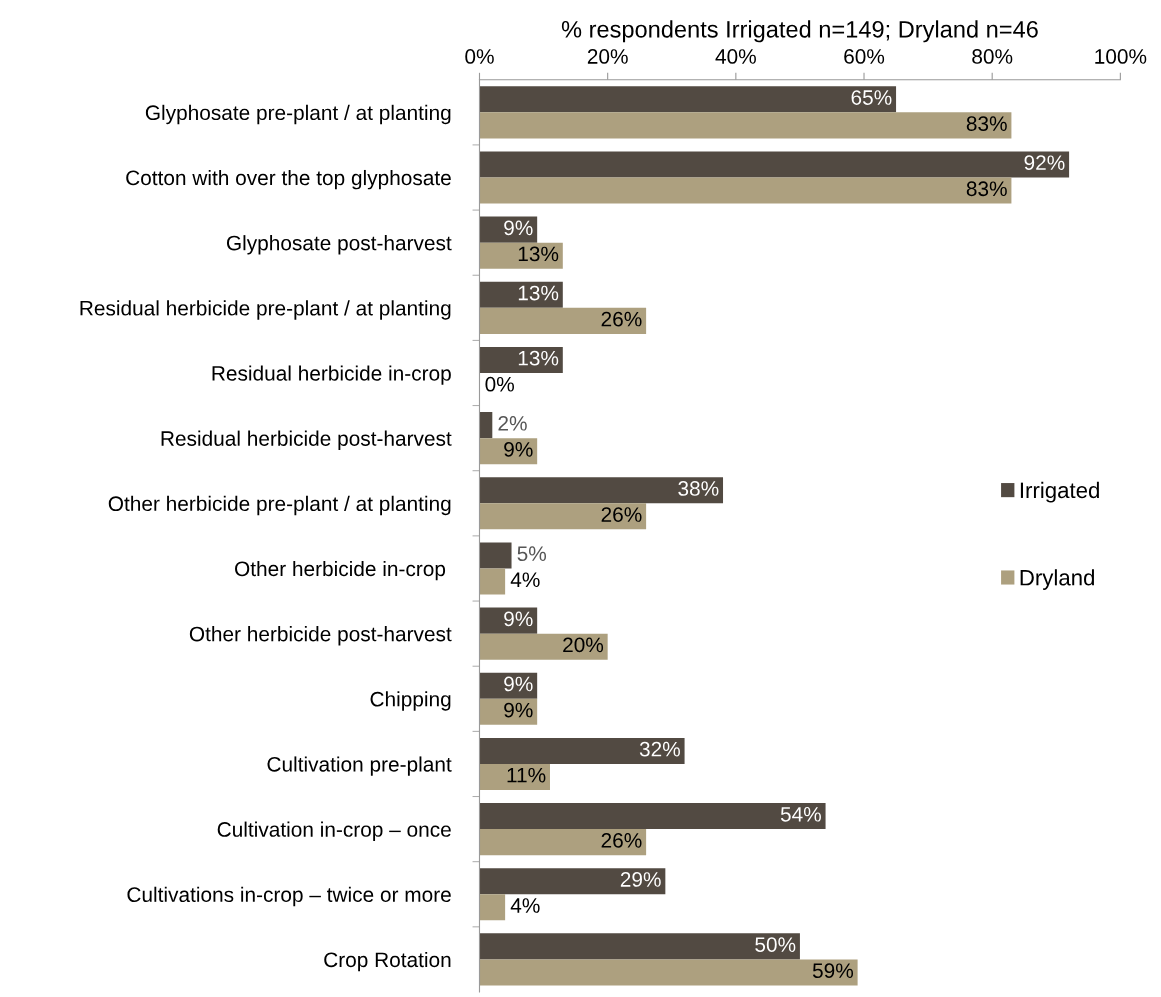 The height and width of the screenshot is (997, 1161). I want to click on data-label: 59%, so click(833, 971).